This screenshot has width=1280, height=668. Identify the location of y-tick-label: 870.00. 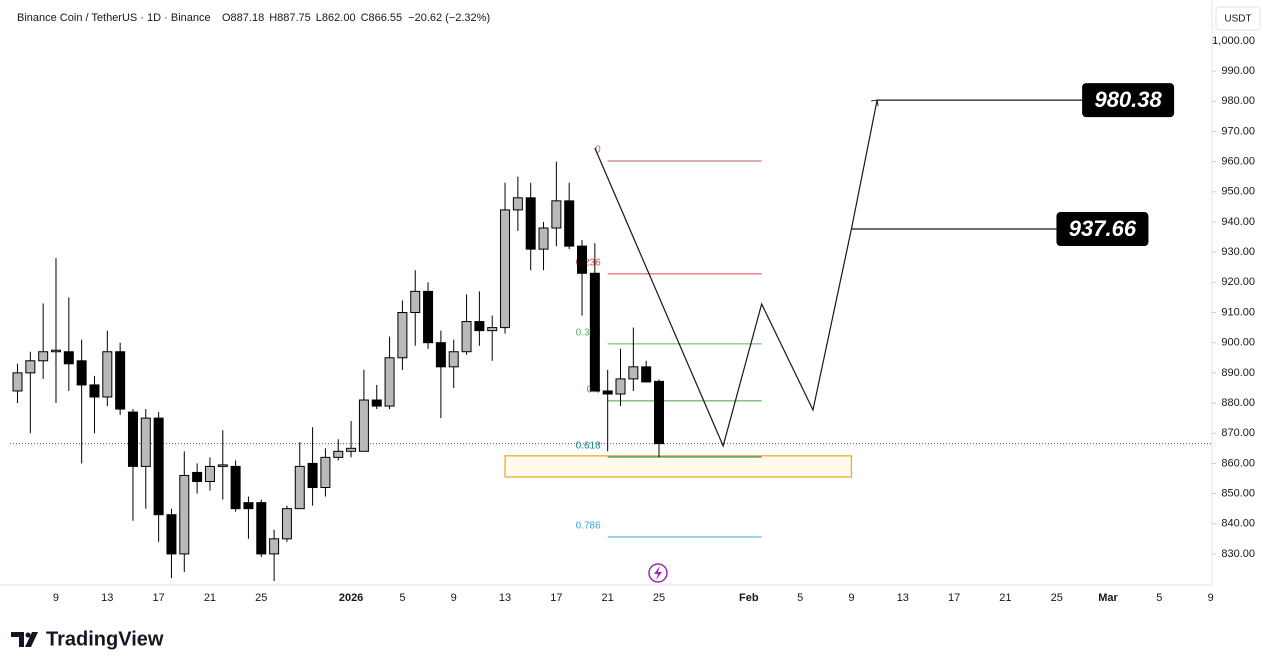
(1238, 433).